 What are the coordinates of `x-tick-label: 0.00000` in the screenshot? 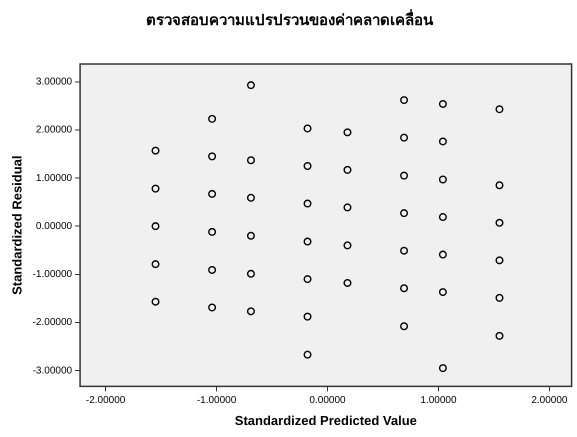 It's located at (327, 400).